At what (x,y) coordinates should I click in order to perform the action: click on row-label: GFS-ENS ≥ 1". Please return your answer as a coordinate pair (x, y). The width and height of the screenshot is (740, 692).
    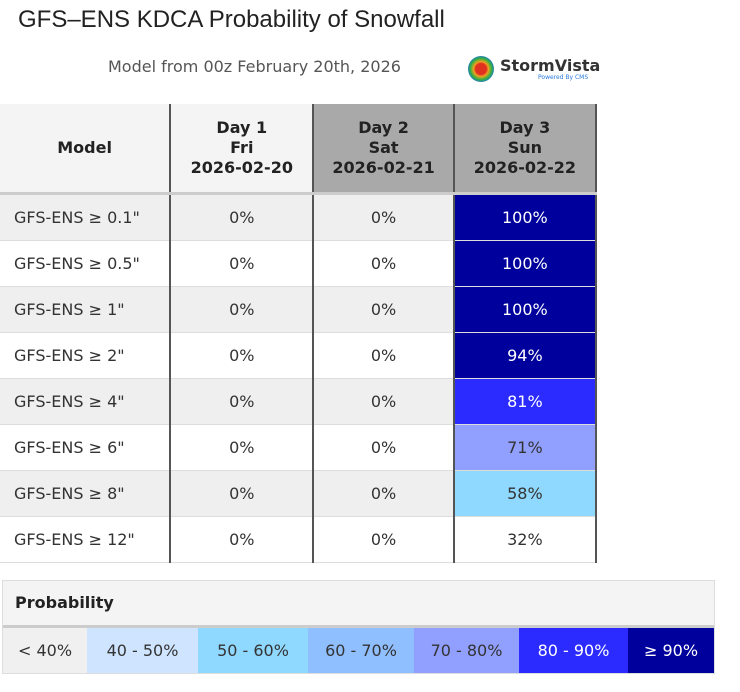
    Looking at the image, I should click on (86, 309).